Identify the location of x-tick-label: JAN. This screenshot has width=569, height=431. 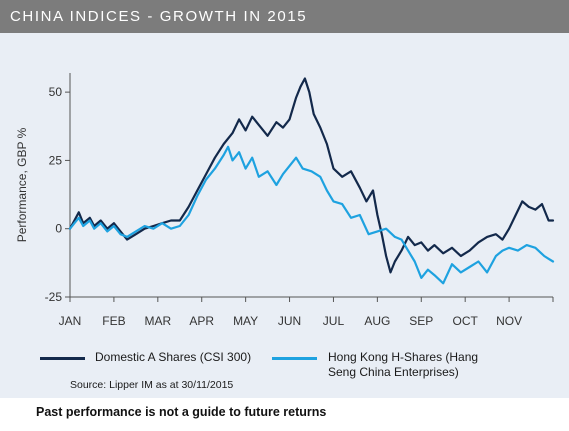
(70, 321).